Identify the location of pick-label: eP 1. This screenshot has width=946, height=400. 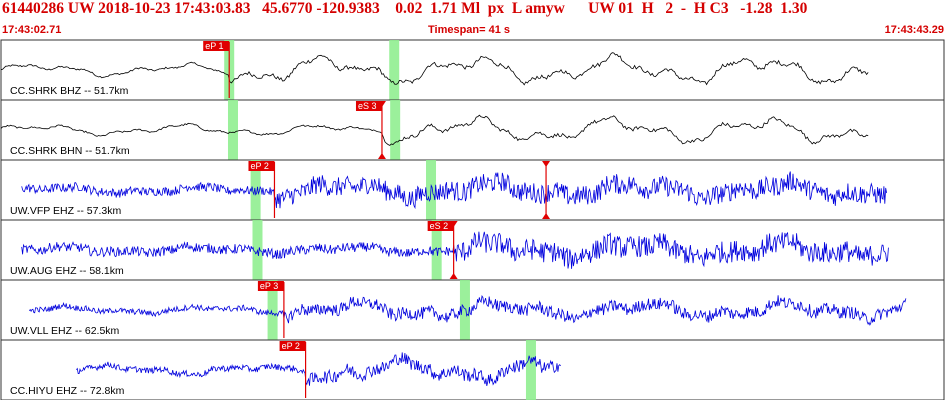
(214, 46).